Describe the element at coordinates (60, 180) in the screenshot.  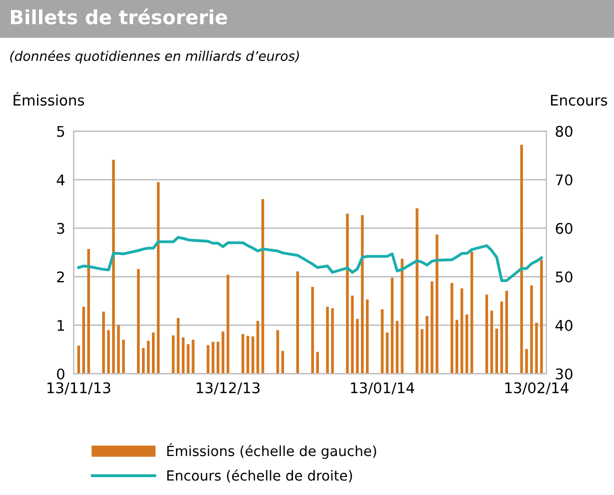
I see `y-tick-label: 4` at that location.